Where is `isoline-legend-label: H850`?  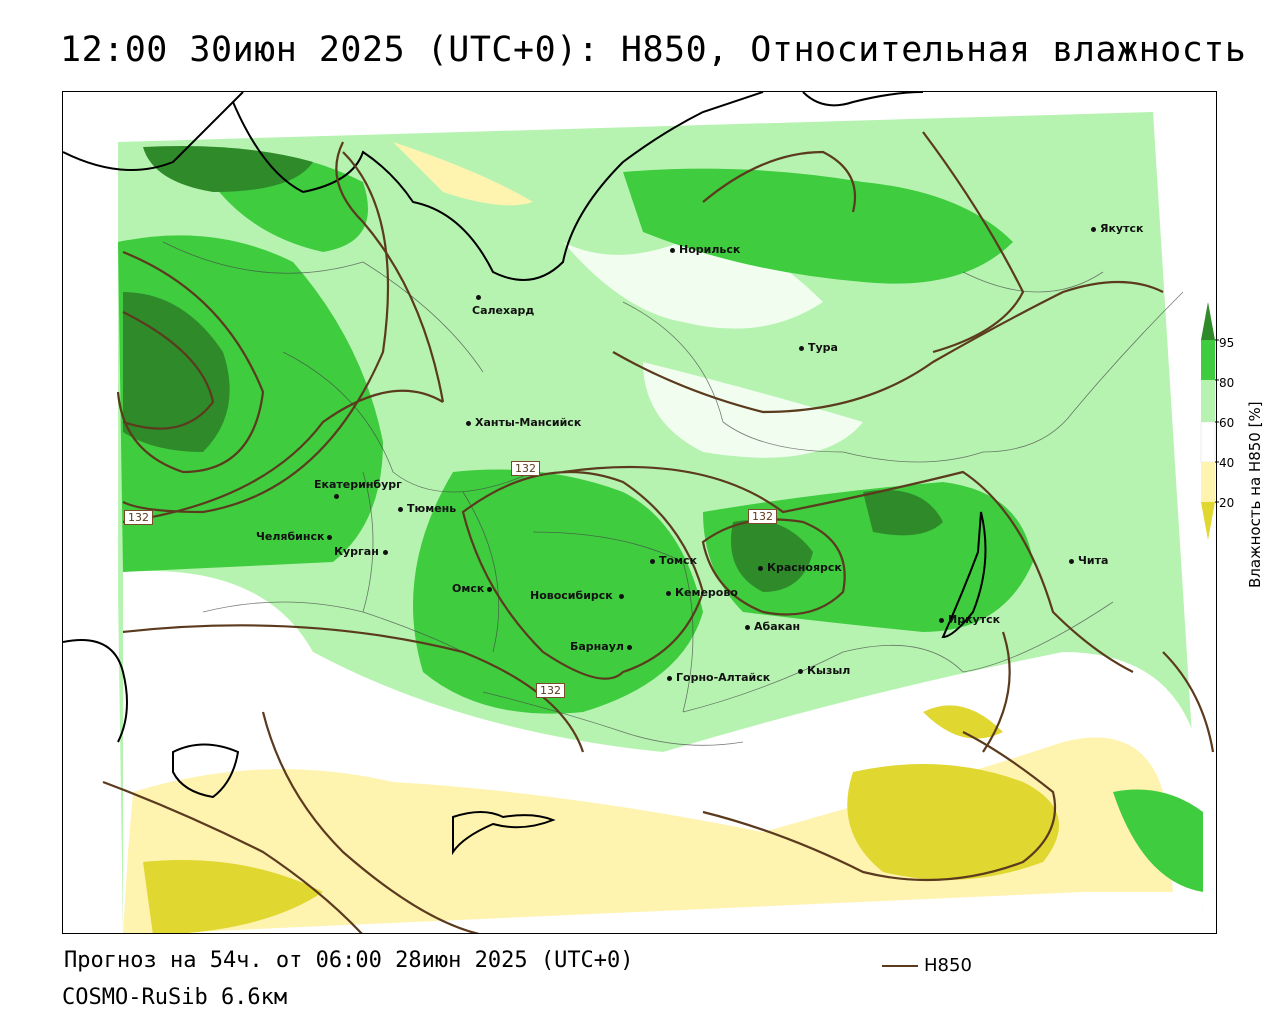 isoline-legend-label: H850 is located at coordinates (948, 965).